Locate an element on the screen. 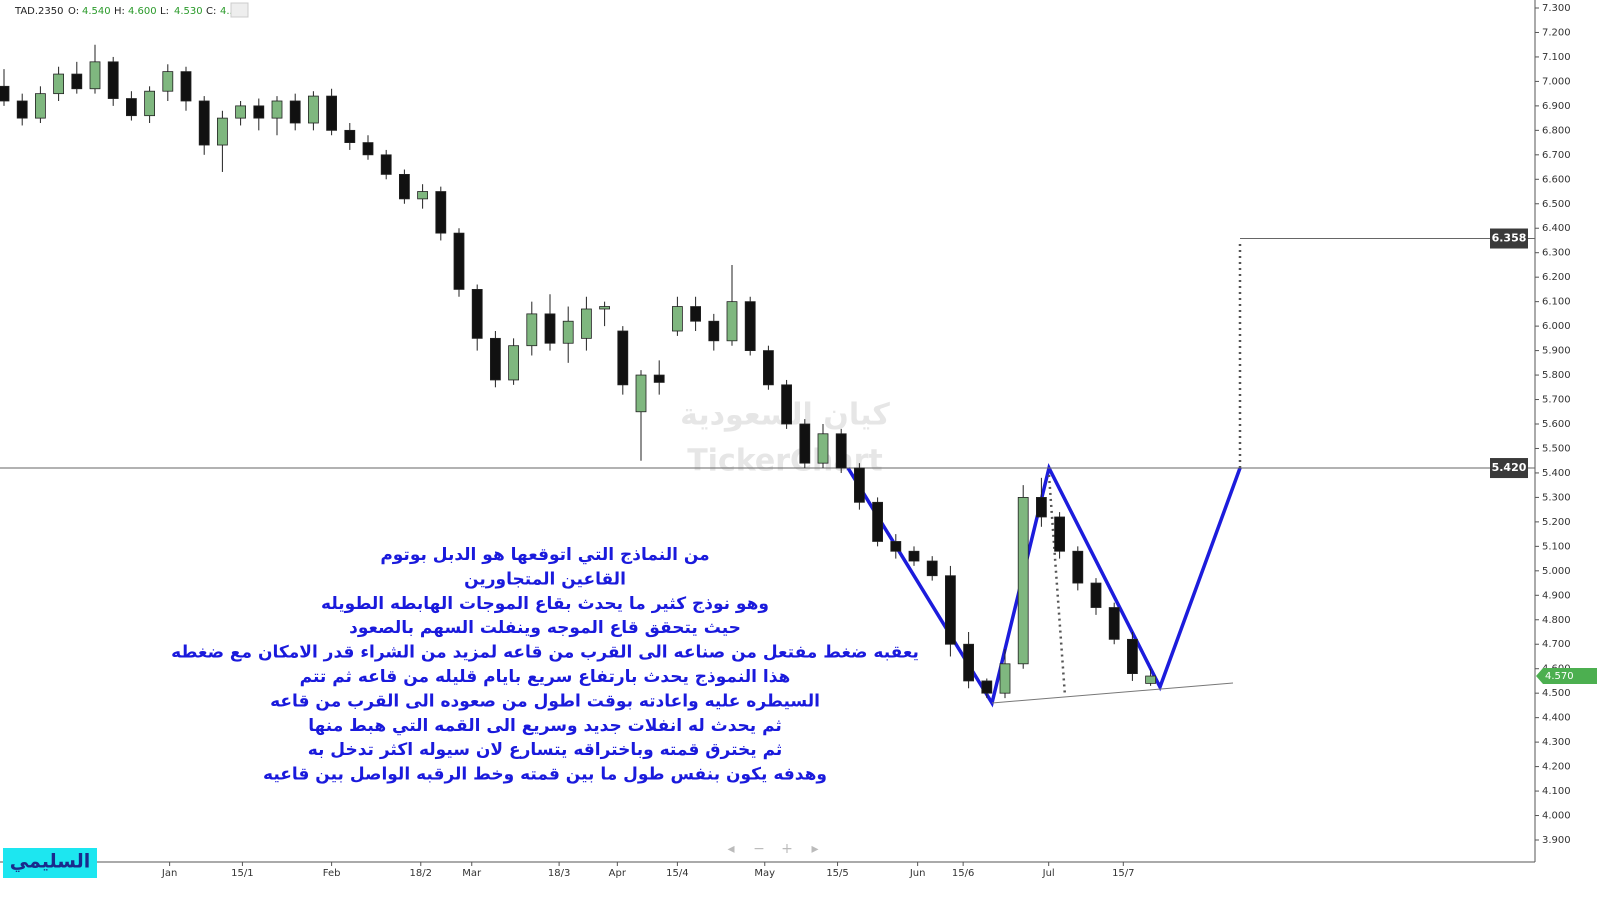 The width and height of the screenshot is (1597, 899). ohlc-label: O: is located at coordinates (73, 11).